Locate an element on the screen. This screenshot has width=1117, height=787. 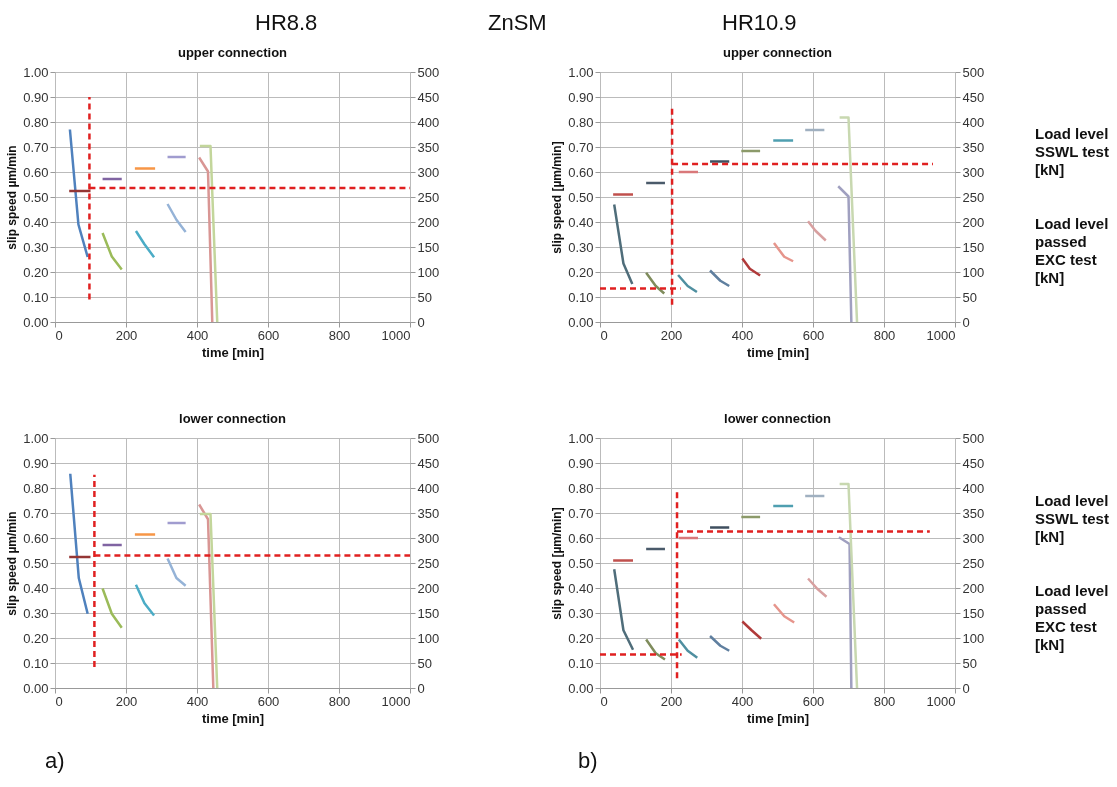
text: ZnSM is located at coordinates (517, 23).